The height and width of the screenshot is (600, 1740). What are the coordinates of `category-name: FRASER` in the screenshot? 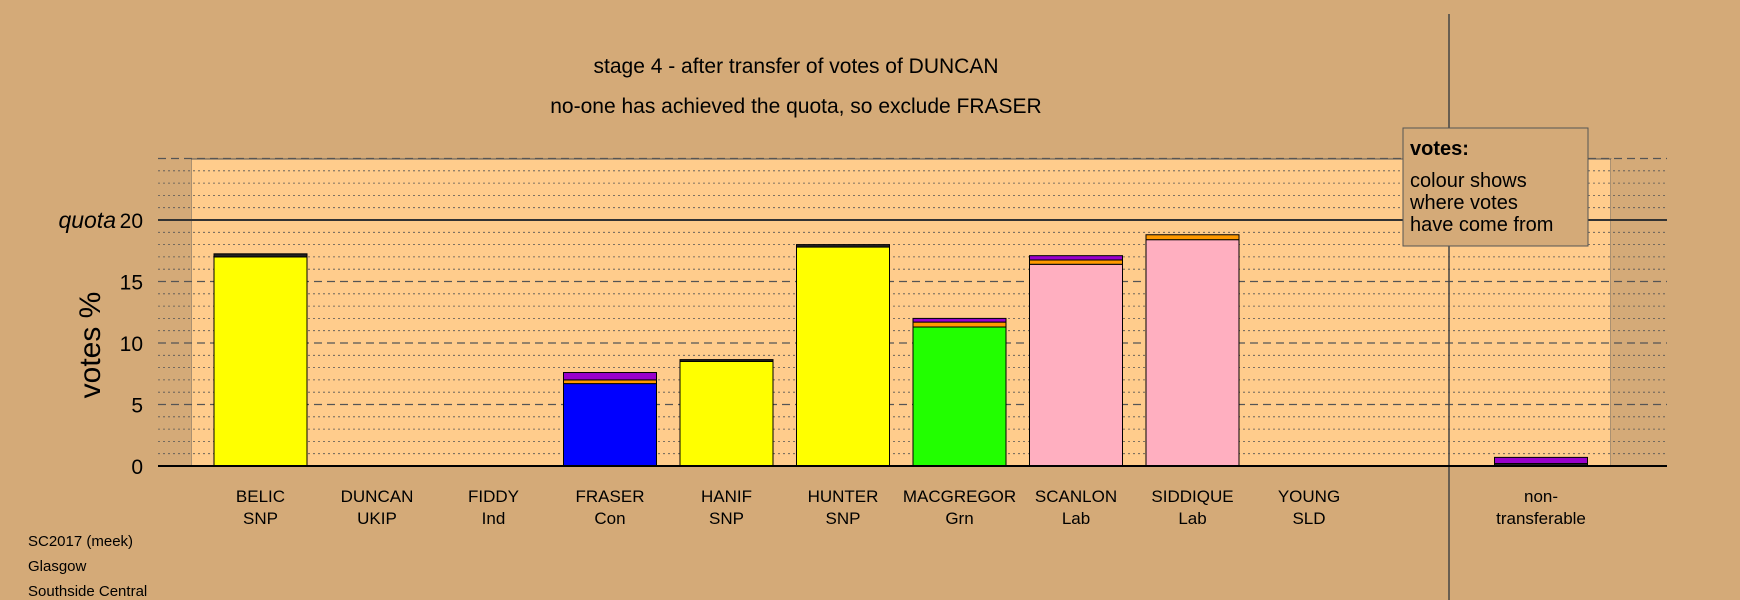 It's located at (610, 496).